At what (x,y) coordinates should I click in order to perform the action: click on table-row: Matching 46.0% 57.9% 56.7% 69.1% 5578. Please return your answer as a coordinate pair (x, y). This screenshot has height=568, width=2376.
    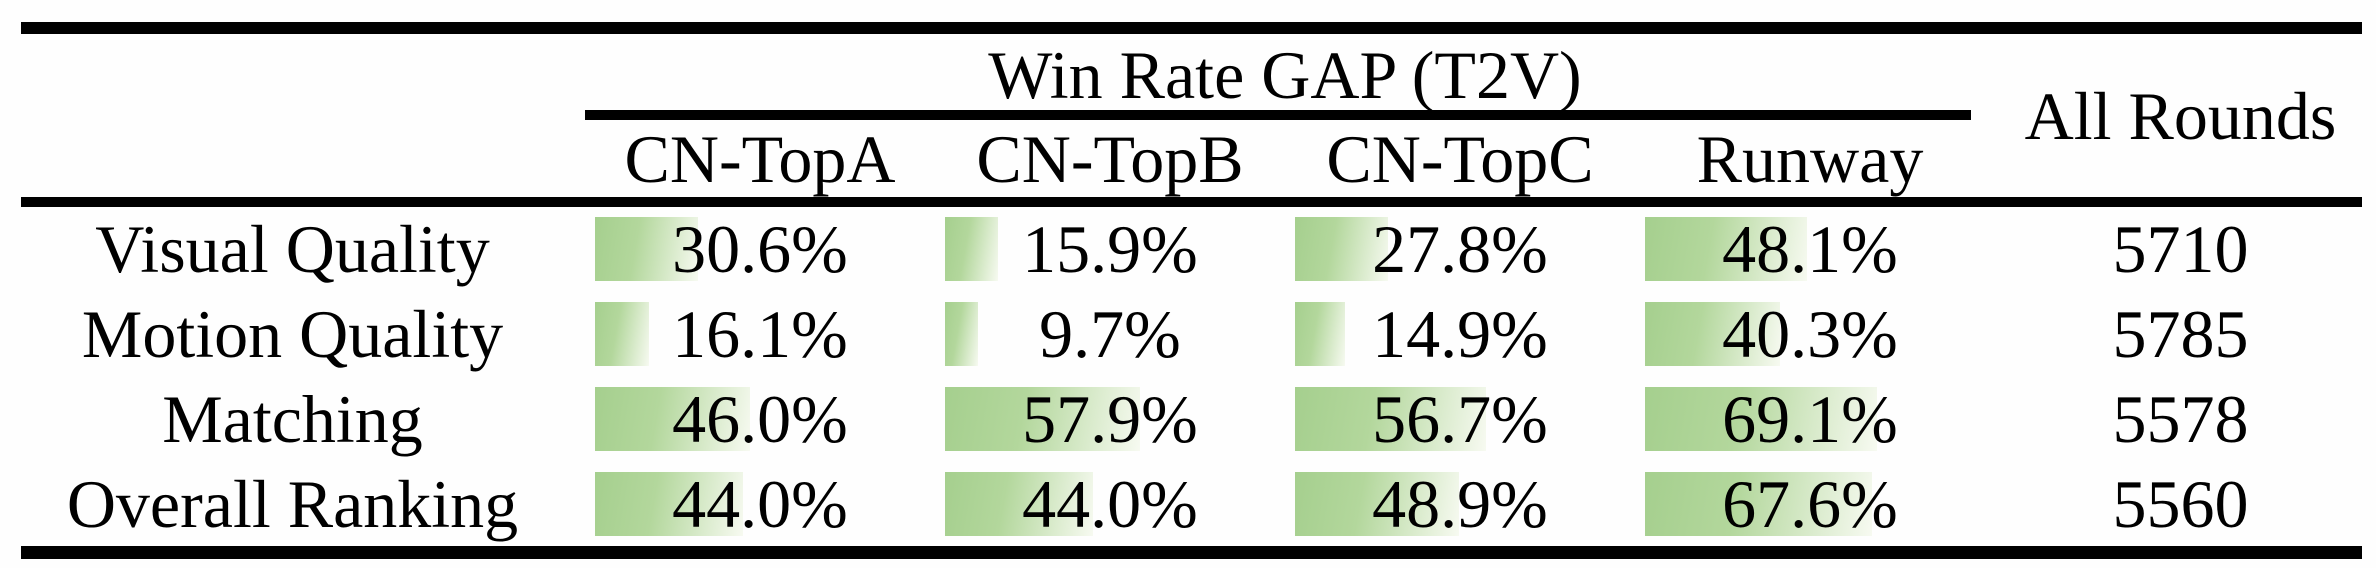
    Looking at the image, I should click on (1188, 419).